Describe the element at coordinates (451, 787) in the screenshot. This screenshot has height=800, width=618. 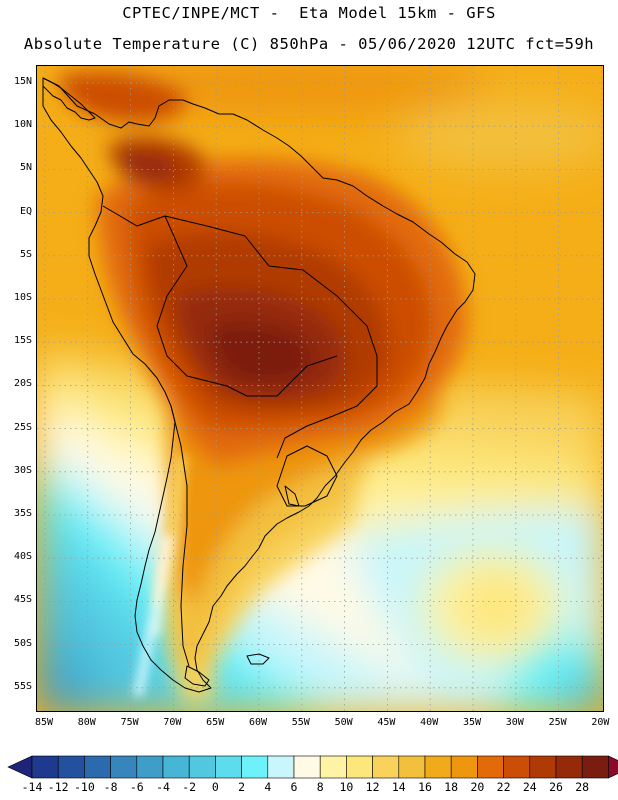
I see `legend-tick-label: 18` at that location.